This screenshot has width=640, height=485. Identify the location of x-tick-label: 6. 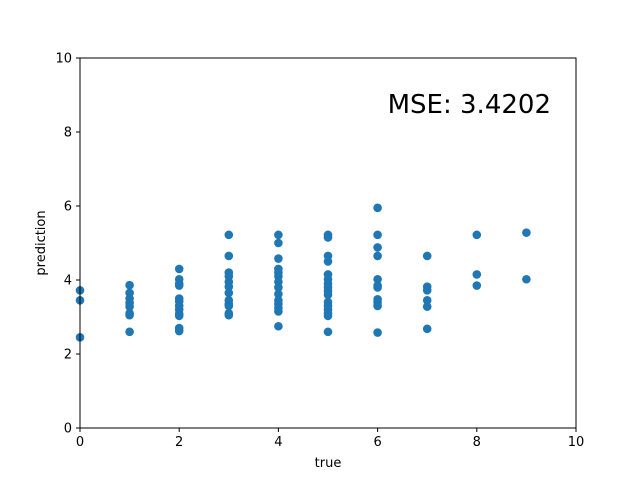
(377, 442).